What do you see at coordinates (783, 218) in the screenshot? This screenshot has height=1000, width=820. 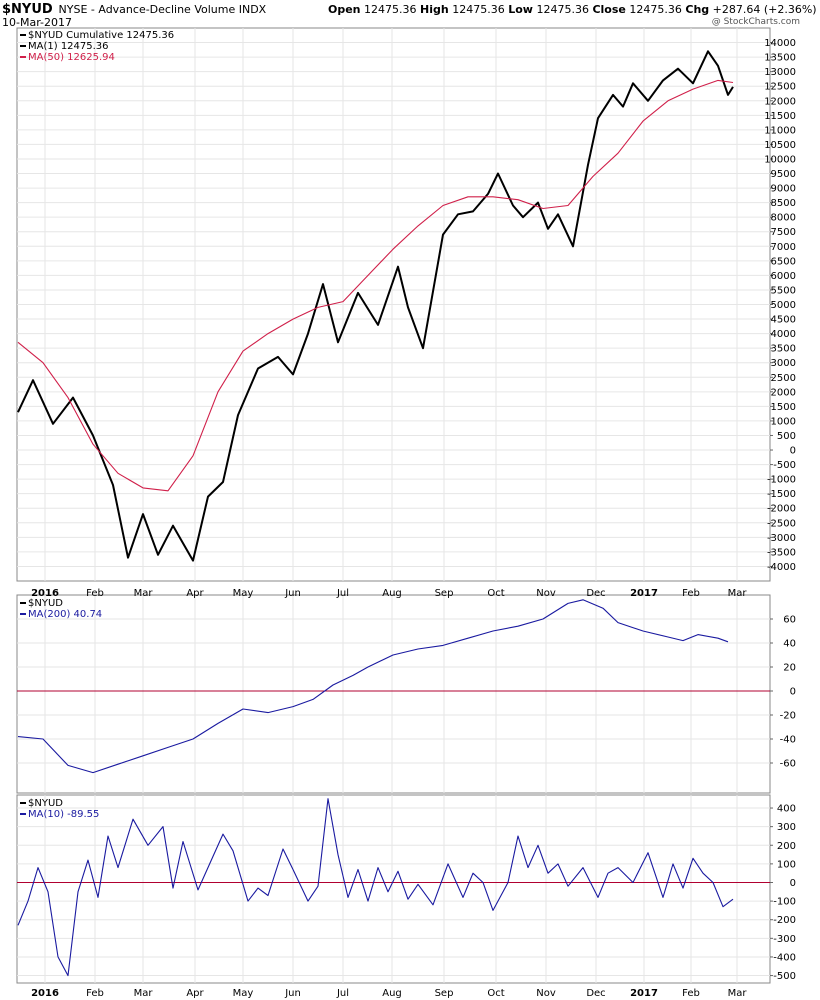 I see `y-tick-label: 8000` at bounding box center [783, 218].